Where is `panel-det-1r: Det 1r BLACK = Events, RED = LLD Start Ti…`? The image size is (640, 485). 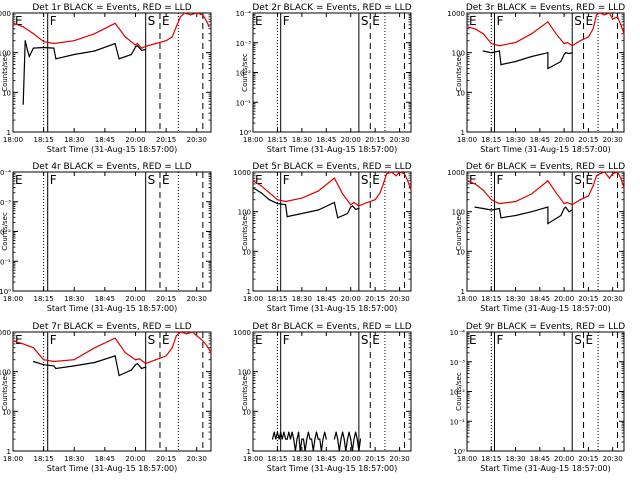
panel-det-1r: Det 1r BLACK = Events, RED = LLD Start Ti… is located at coordinates (106, 78).